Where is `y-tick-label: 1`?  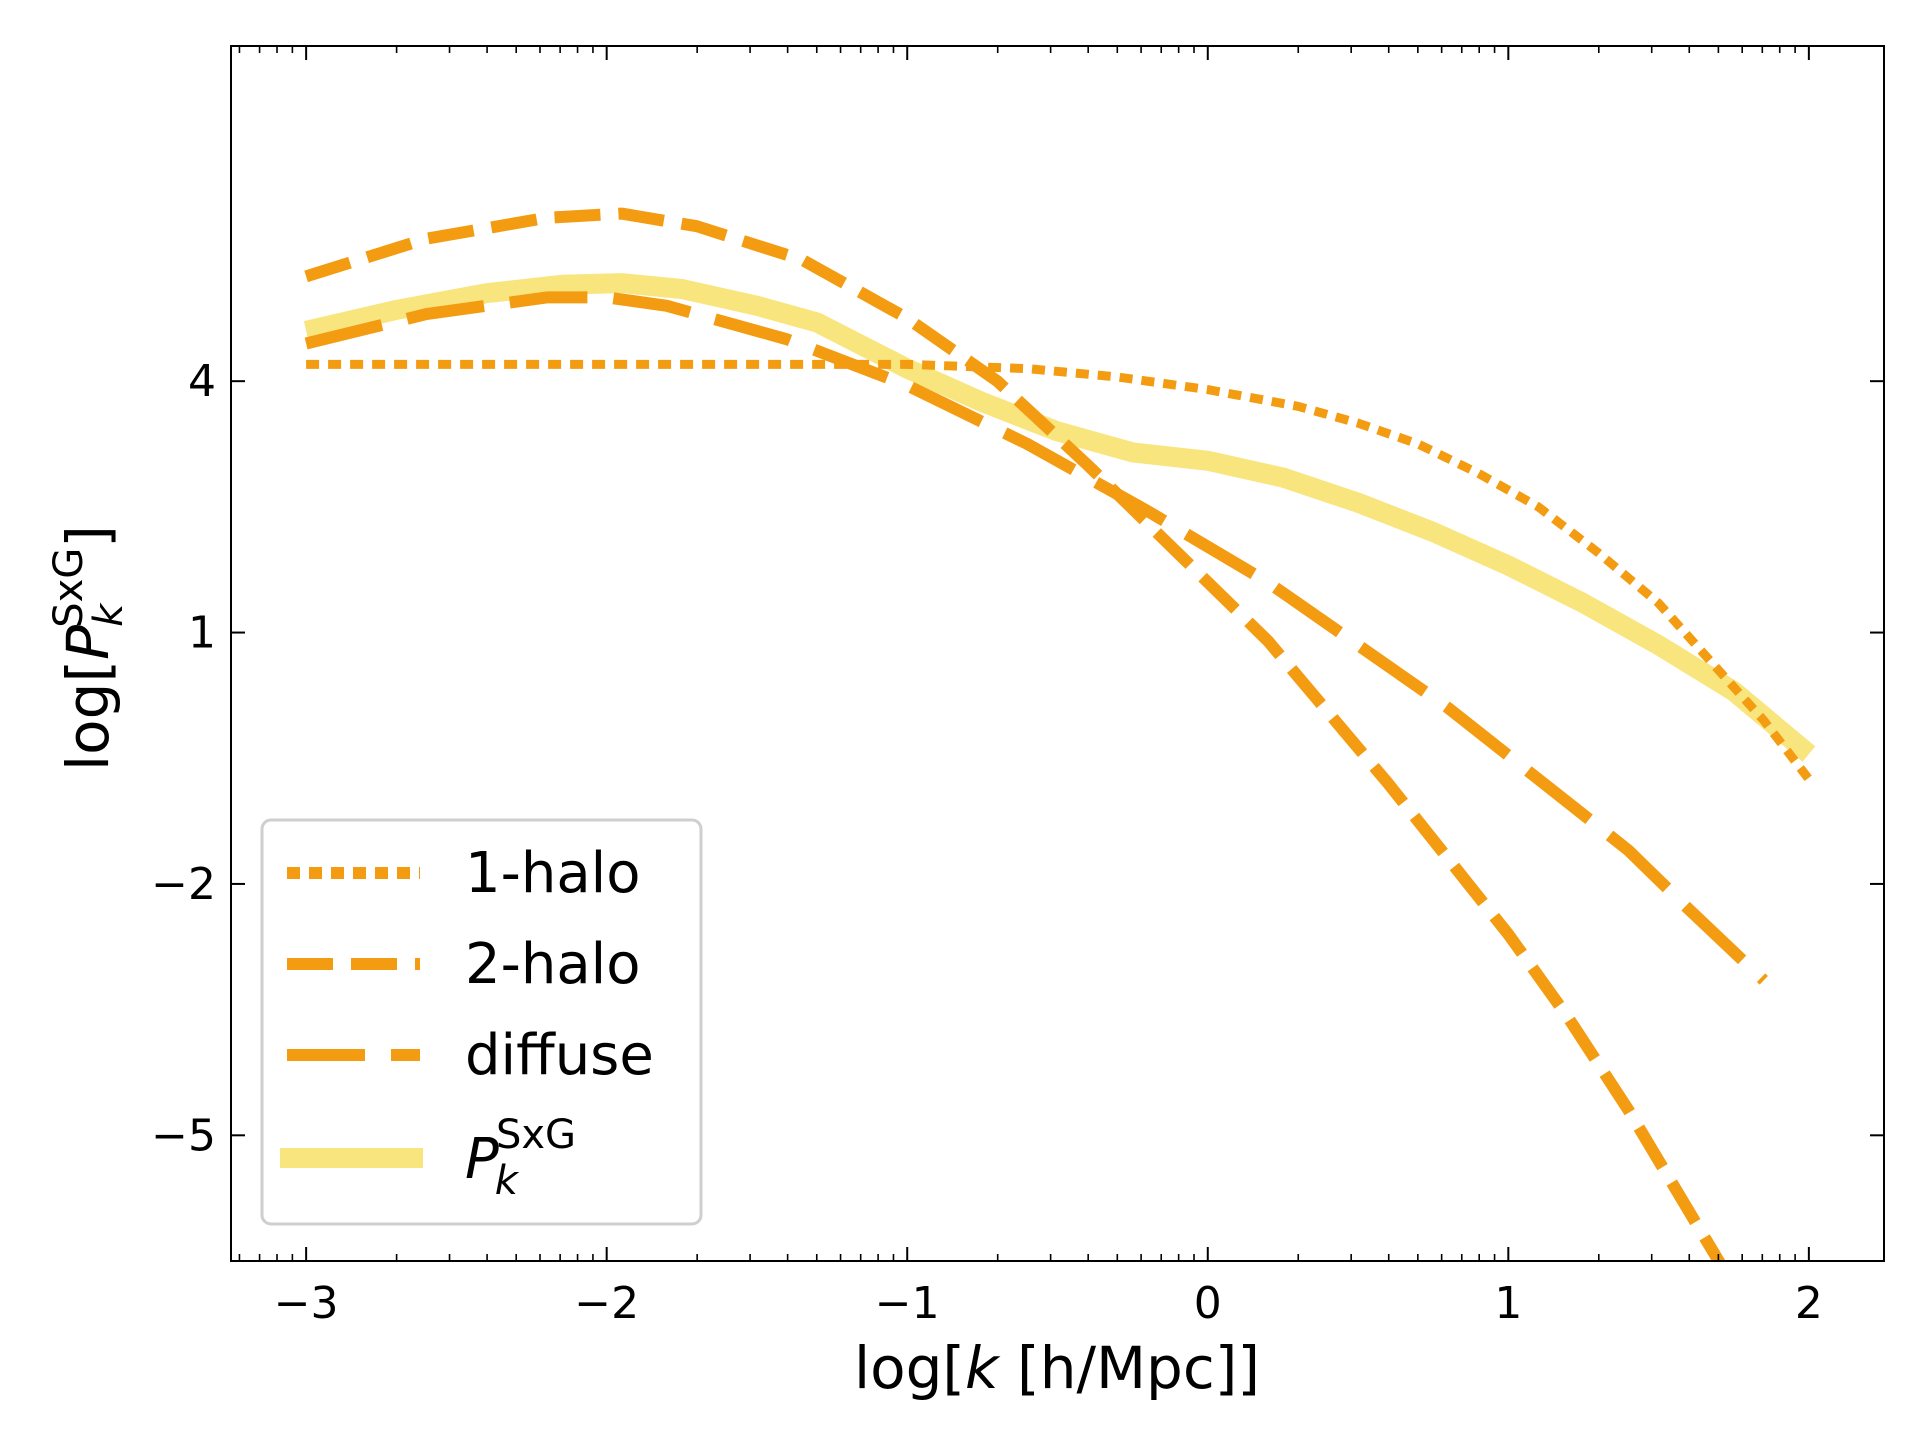
y-tick-label: 1 is located at coordinates (202, 633).